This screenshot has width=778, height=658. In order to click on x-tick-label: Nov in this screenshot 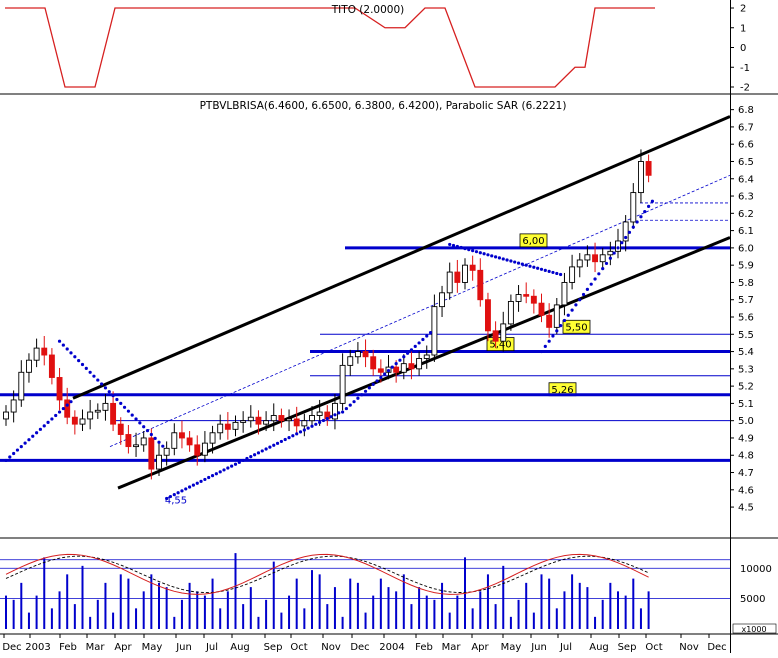, I will do `click(689, 647)`.